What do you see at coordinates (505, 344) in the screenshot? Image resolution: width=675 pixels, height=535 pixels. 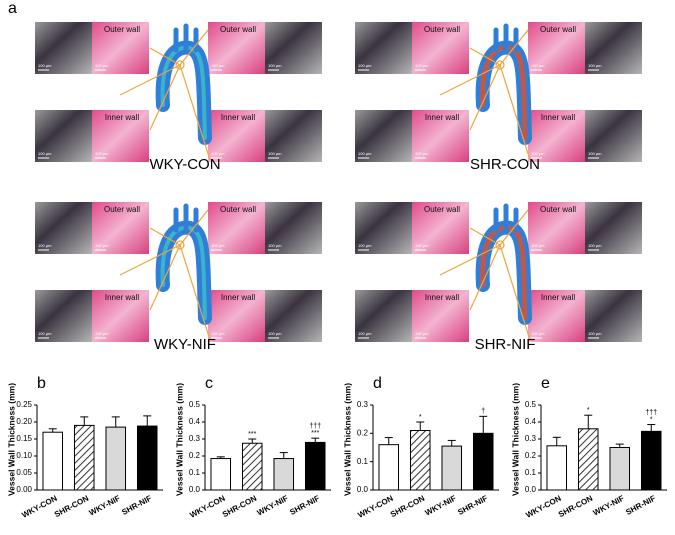 I see `group-label: SHR-NIF` at bounding box center [505, 344].